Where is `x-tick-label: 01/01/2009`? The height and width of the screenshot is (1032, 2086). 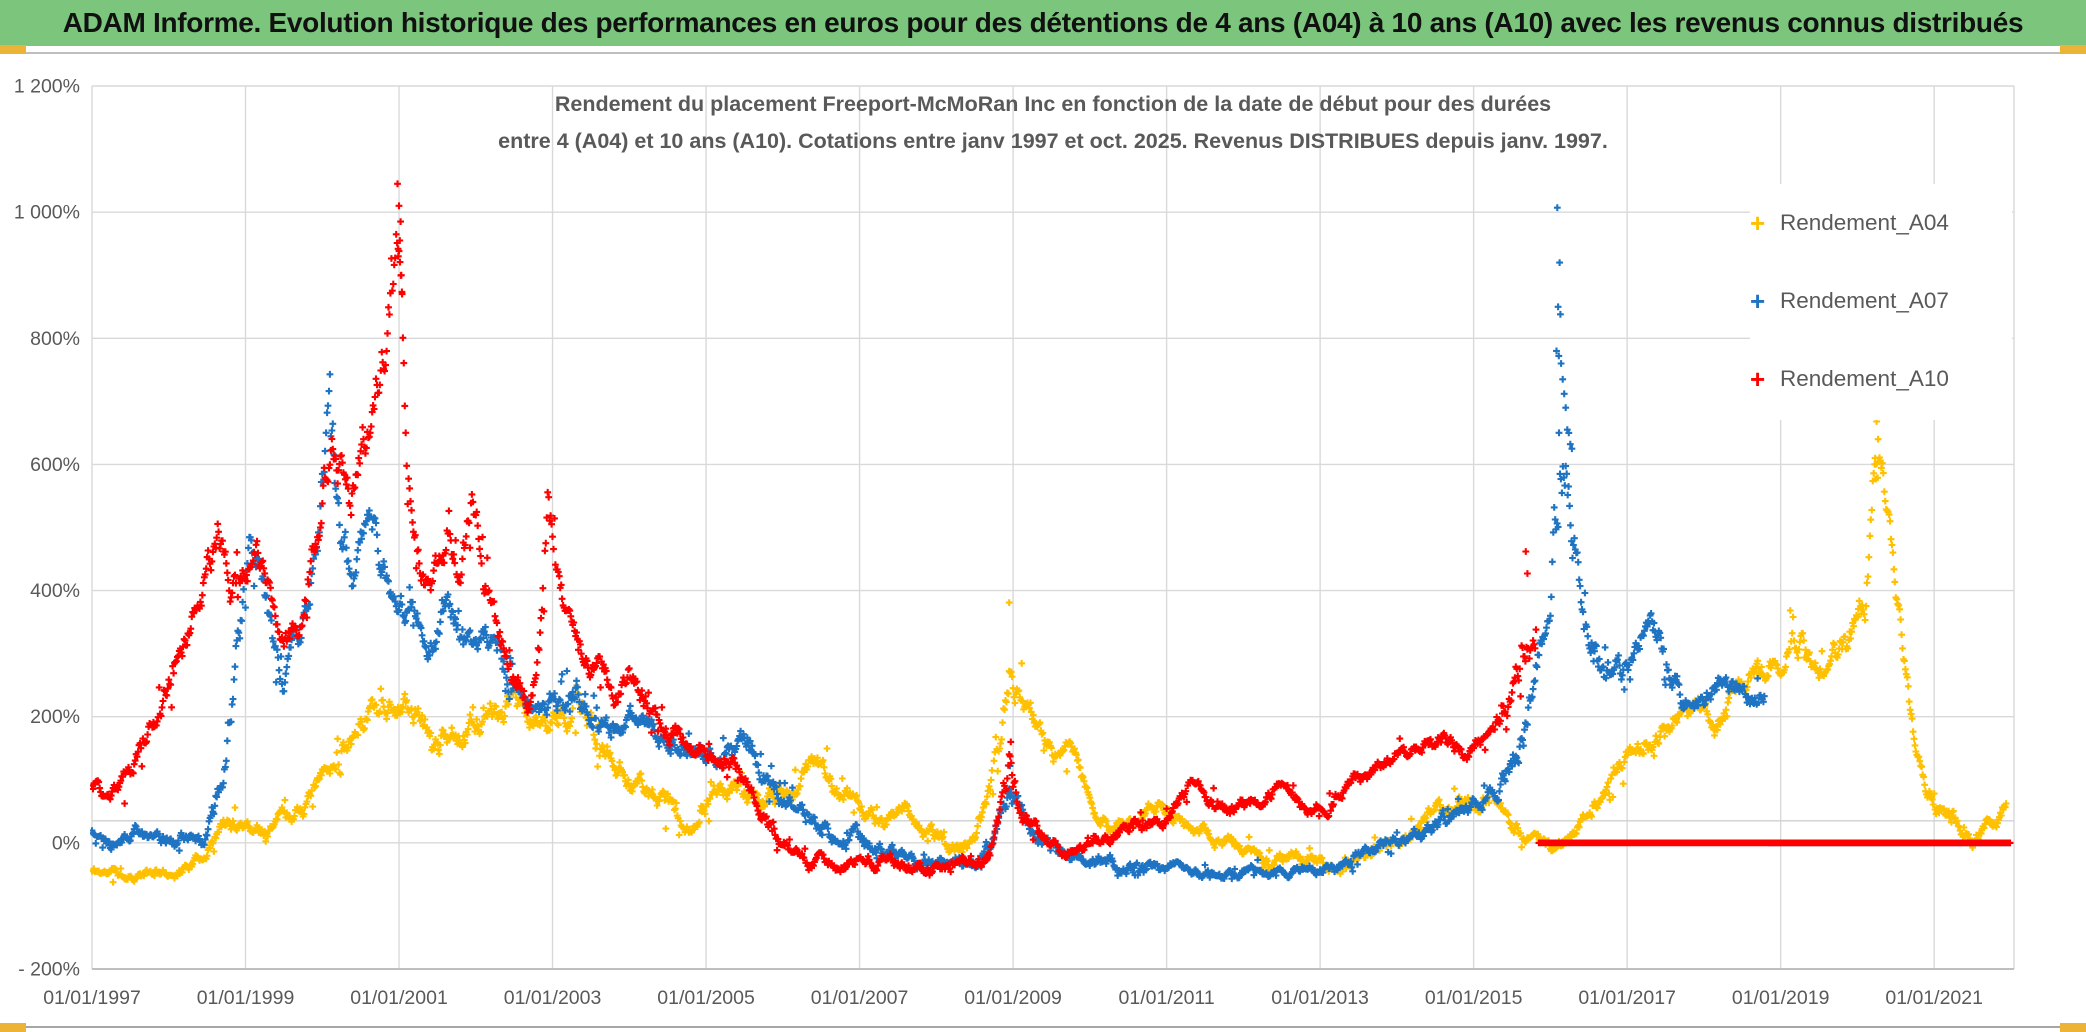 x-tick-label: 01/01/2009 is located at coordinates (1013, 998).